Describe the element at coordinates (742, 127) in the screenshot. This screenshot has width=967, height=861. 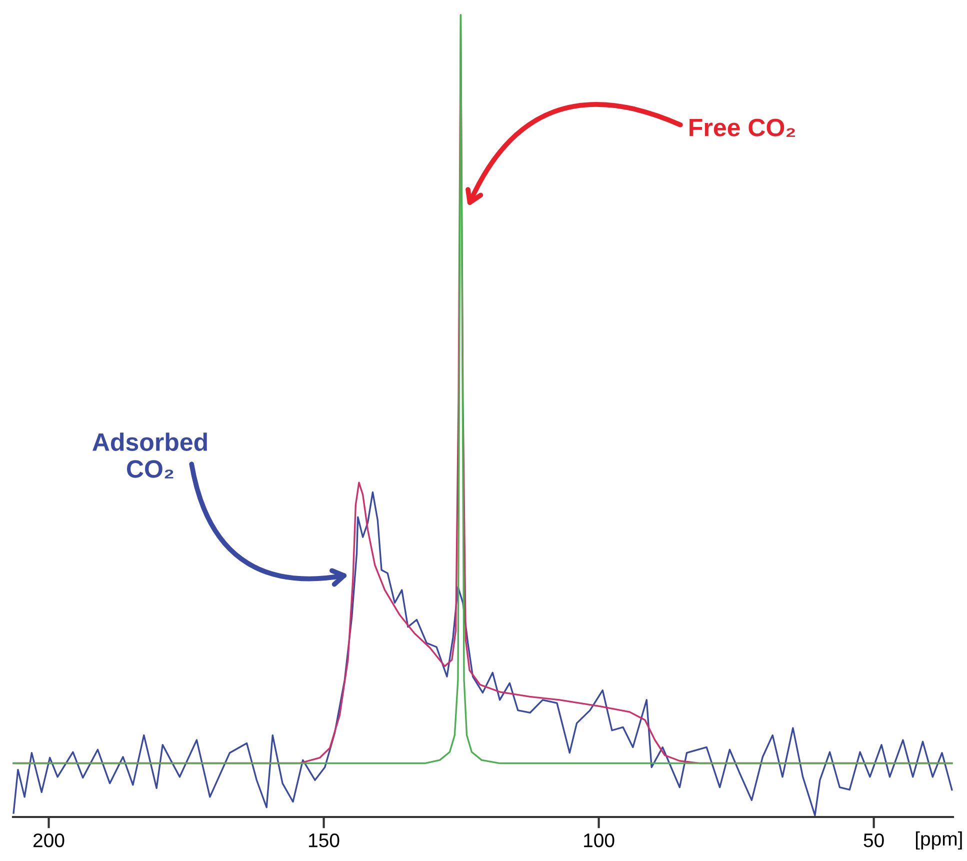
I see `annotation: Free CO₂` at that location.